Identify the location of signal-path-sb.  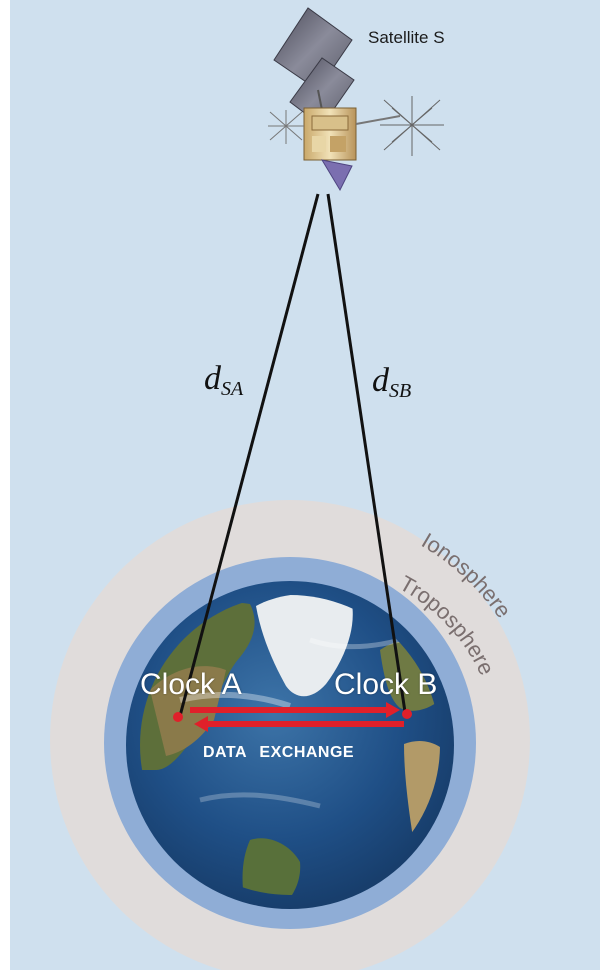
(366, 453).